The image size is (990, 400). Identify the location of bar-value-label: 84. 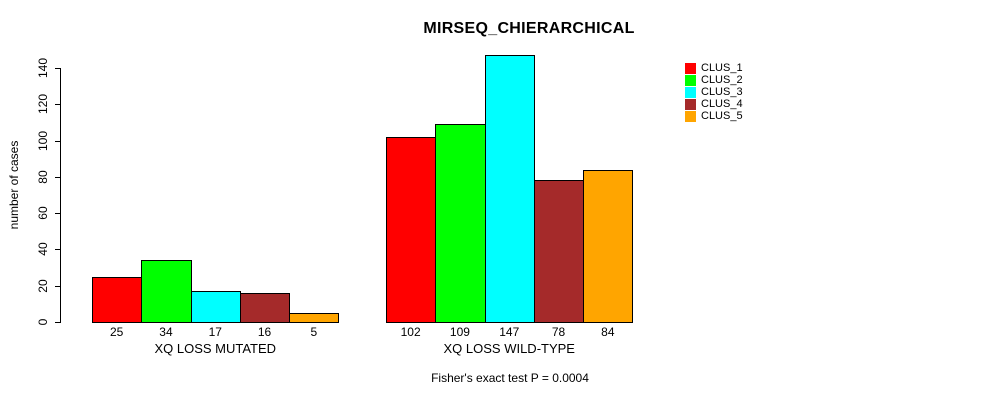
(608, 332).